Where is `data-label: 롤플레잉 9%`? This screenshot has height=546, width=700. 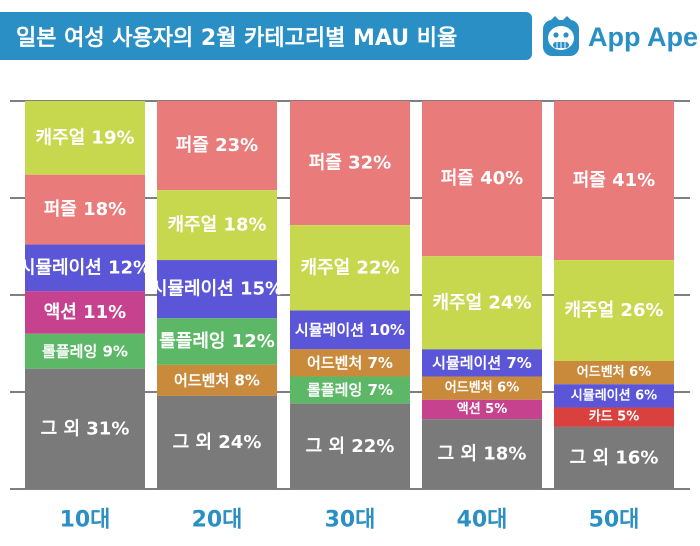 data-label: 롤플레잉 9% is located at coordinates (85, 351).